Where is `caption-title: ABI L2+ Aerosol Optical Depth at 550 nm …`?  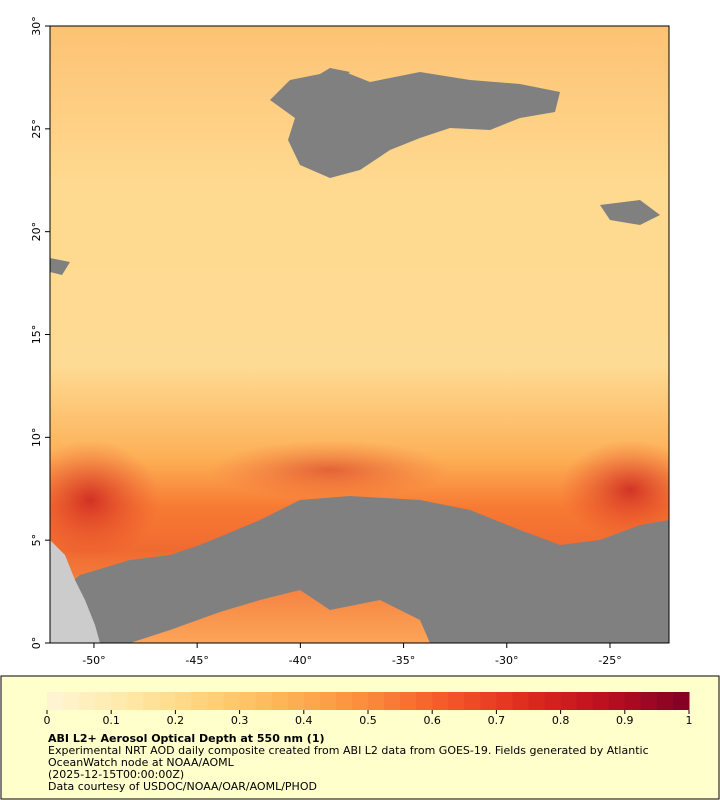 caption-title: ABI L2+ Aerosol Optical Depth at 550 nm … is located at coordinates (186, 738).